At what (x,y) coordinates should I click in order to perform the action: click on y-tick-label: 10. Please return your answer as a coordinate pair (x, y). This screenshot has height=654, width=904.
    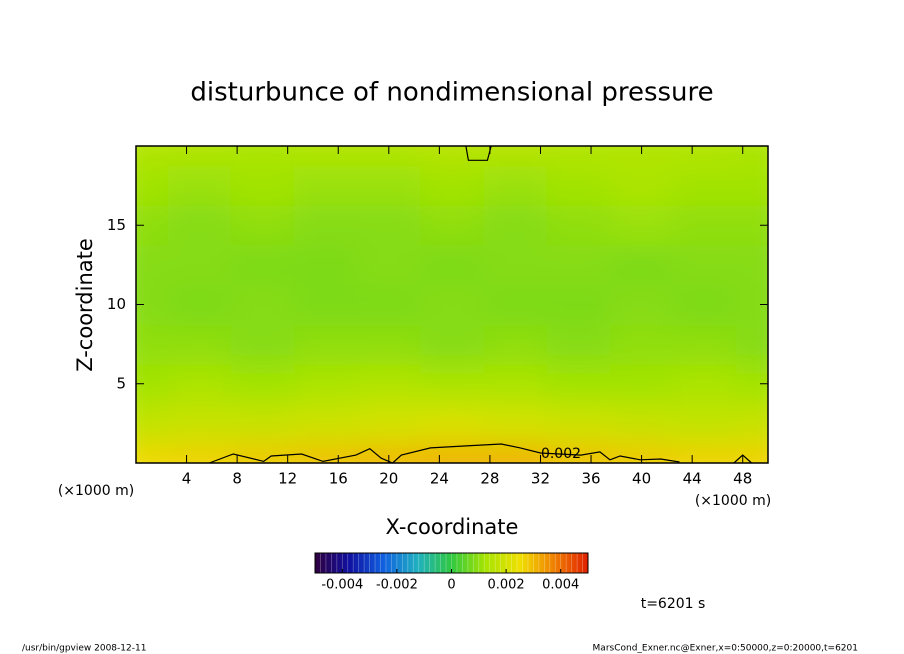
    Looking at the image, I should click on (116, 304).